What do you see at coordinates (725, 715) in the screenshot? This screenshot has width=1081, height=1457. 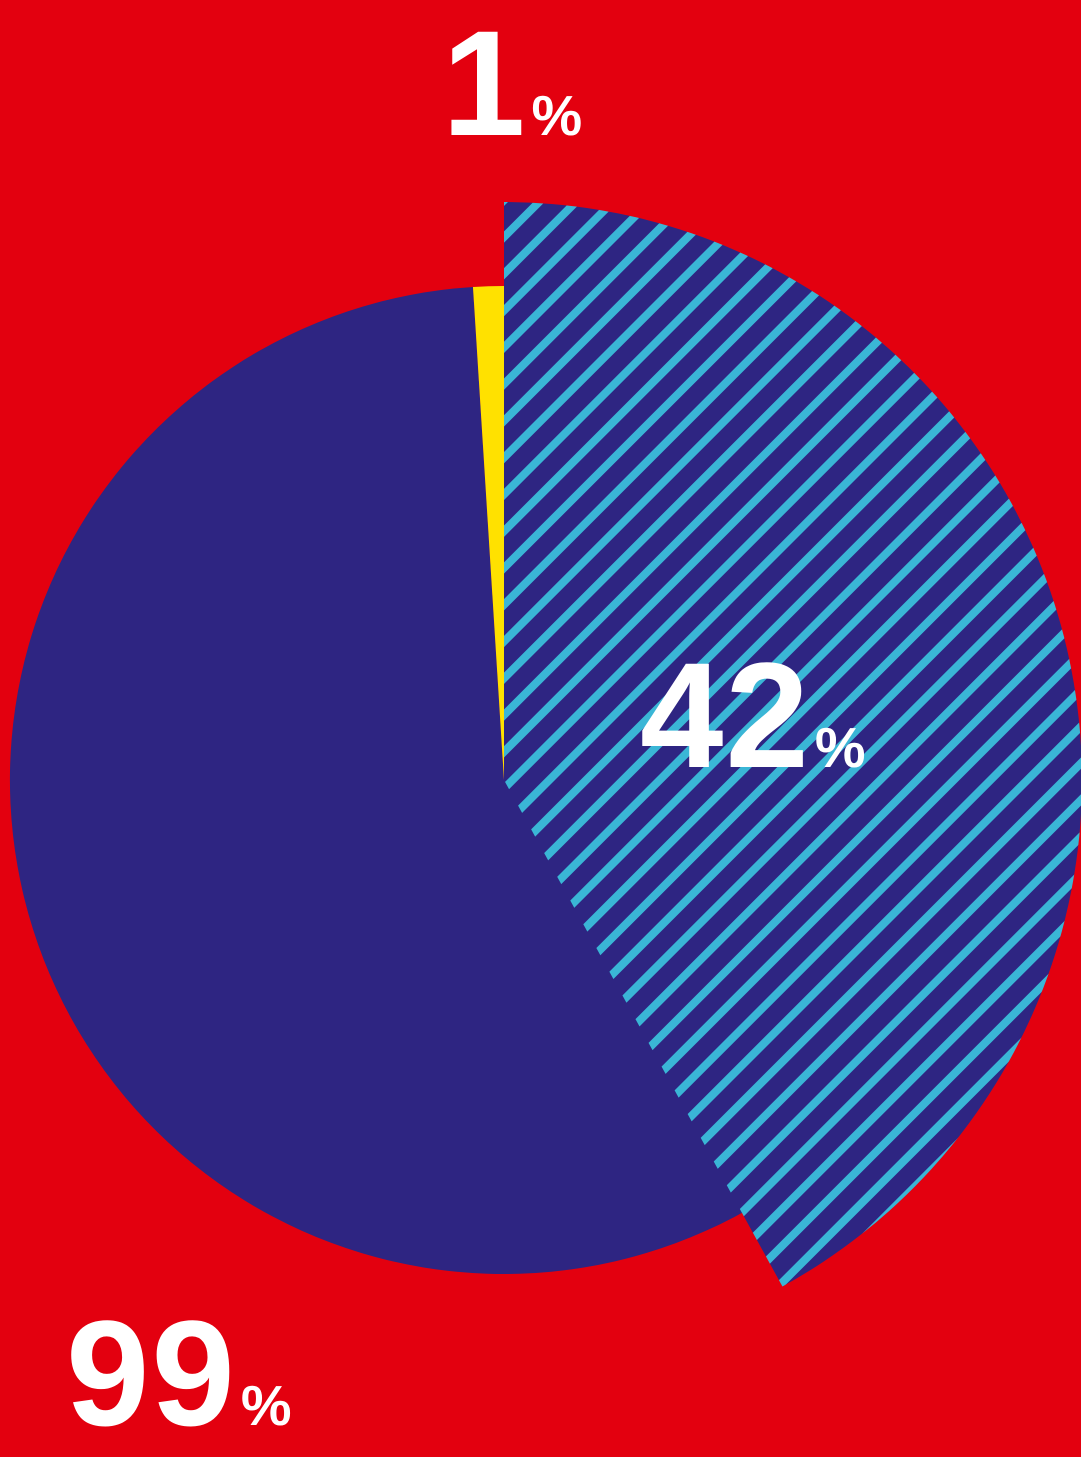 I see `slice-label-number: 42` at bounding box center [725, 715].